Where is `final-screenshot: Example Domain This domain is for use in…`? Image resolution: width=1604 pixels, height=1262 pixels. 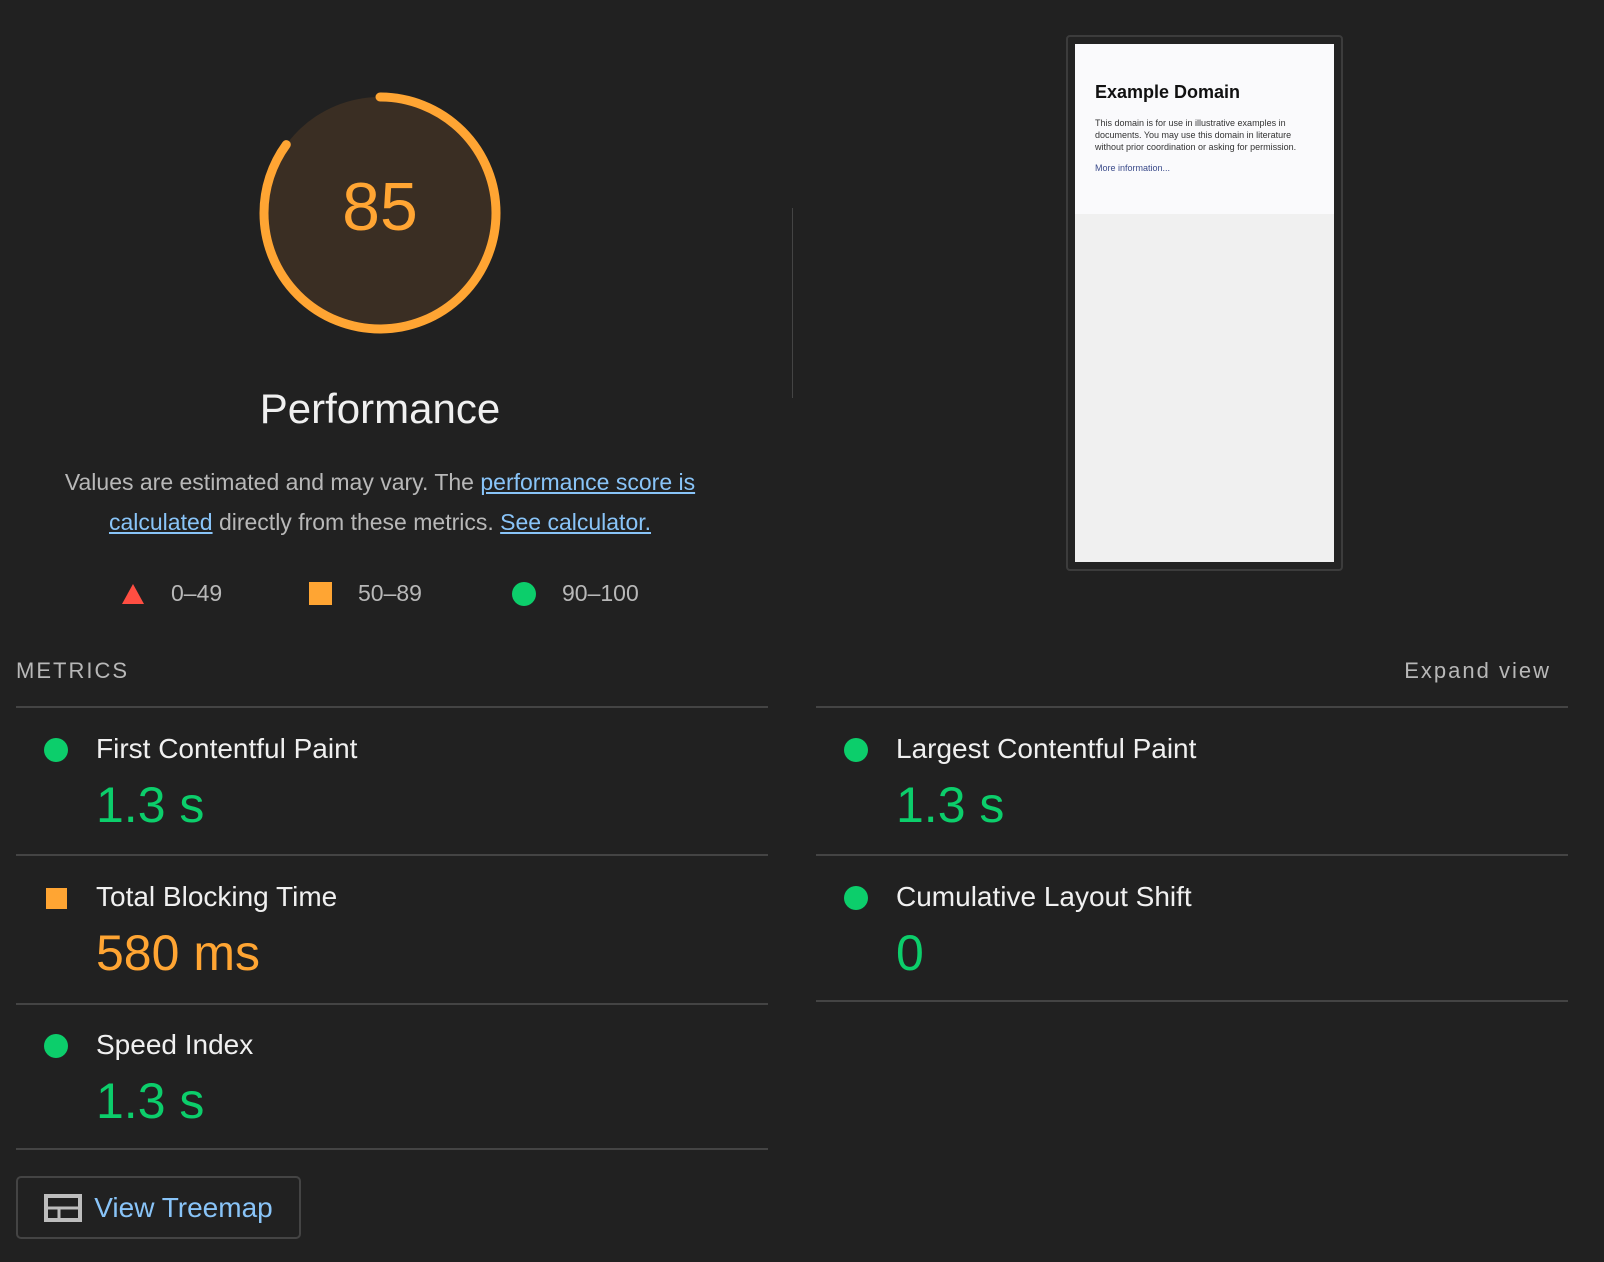 final-screenshot: Example Domain This domain is for use in… is located at coordinates (1204, 303).